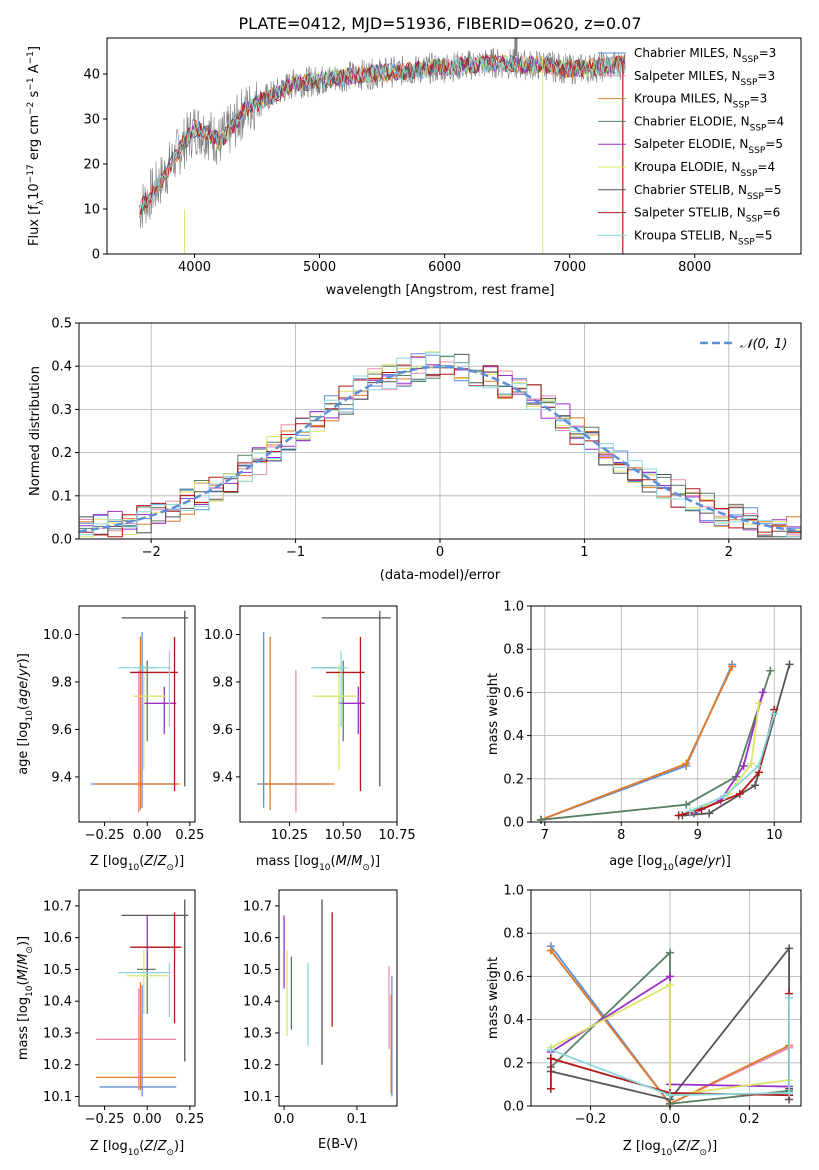 This screenshot has width=819, height=1170. Describe the element at coordinates (189, 835) in the screenshot. I see `x-tick-label: 0.25` at that location.